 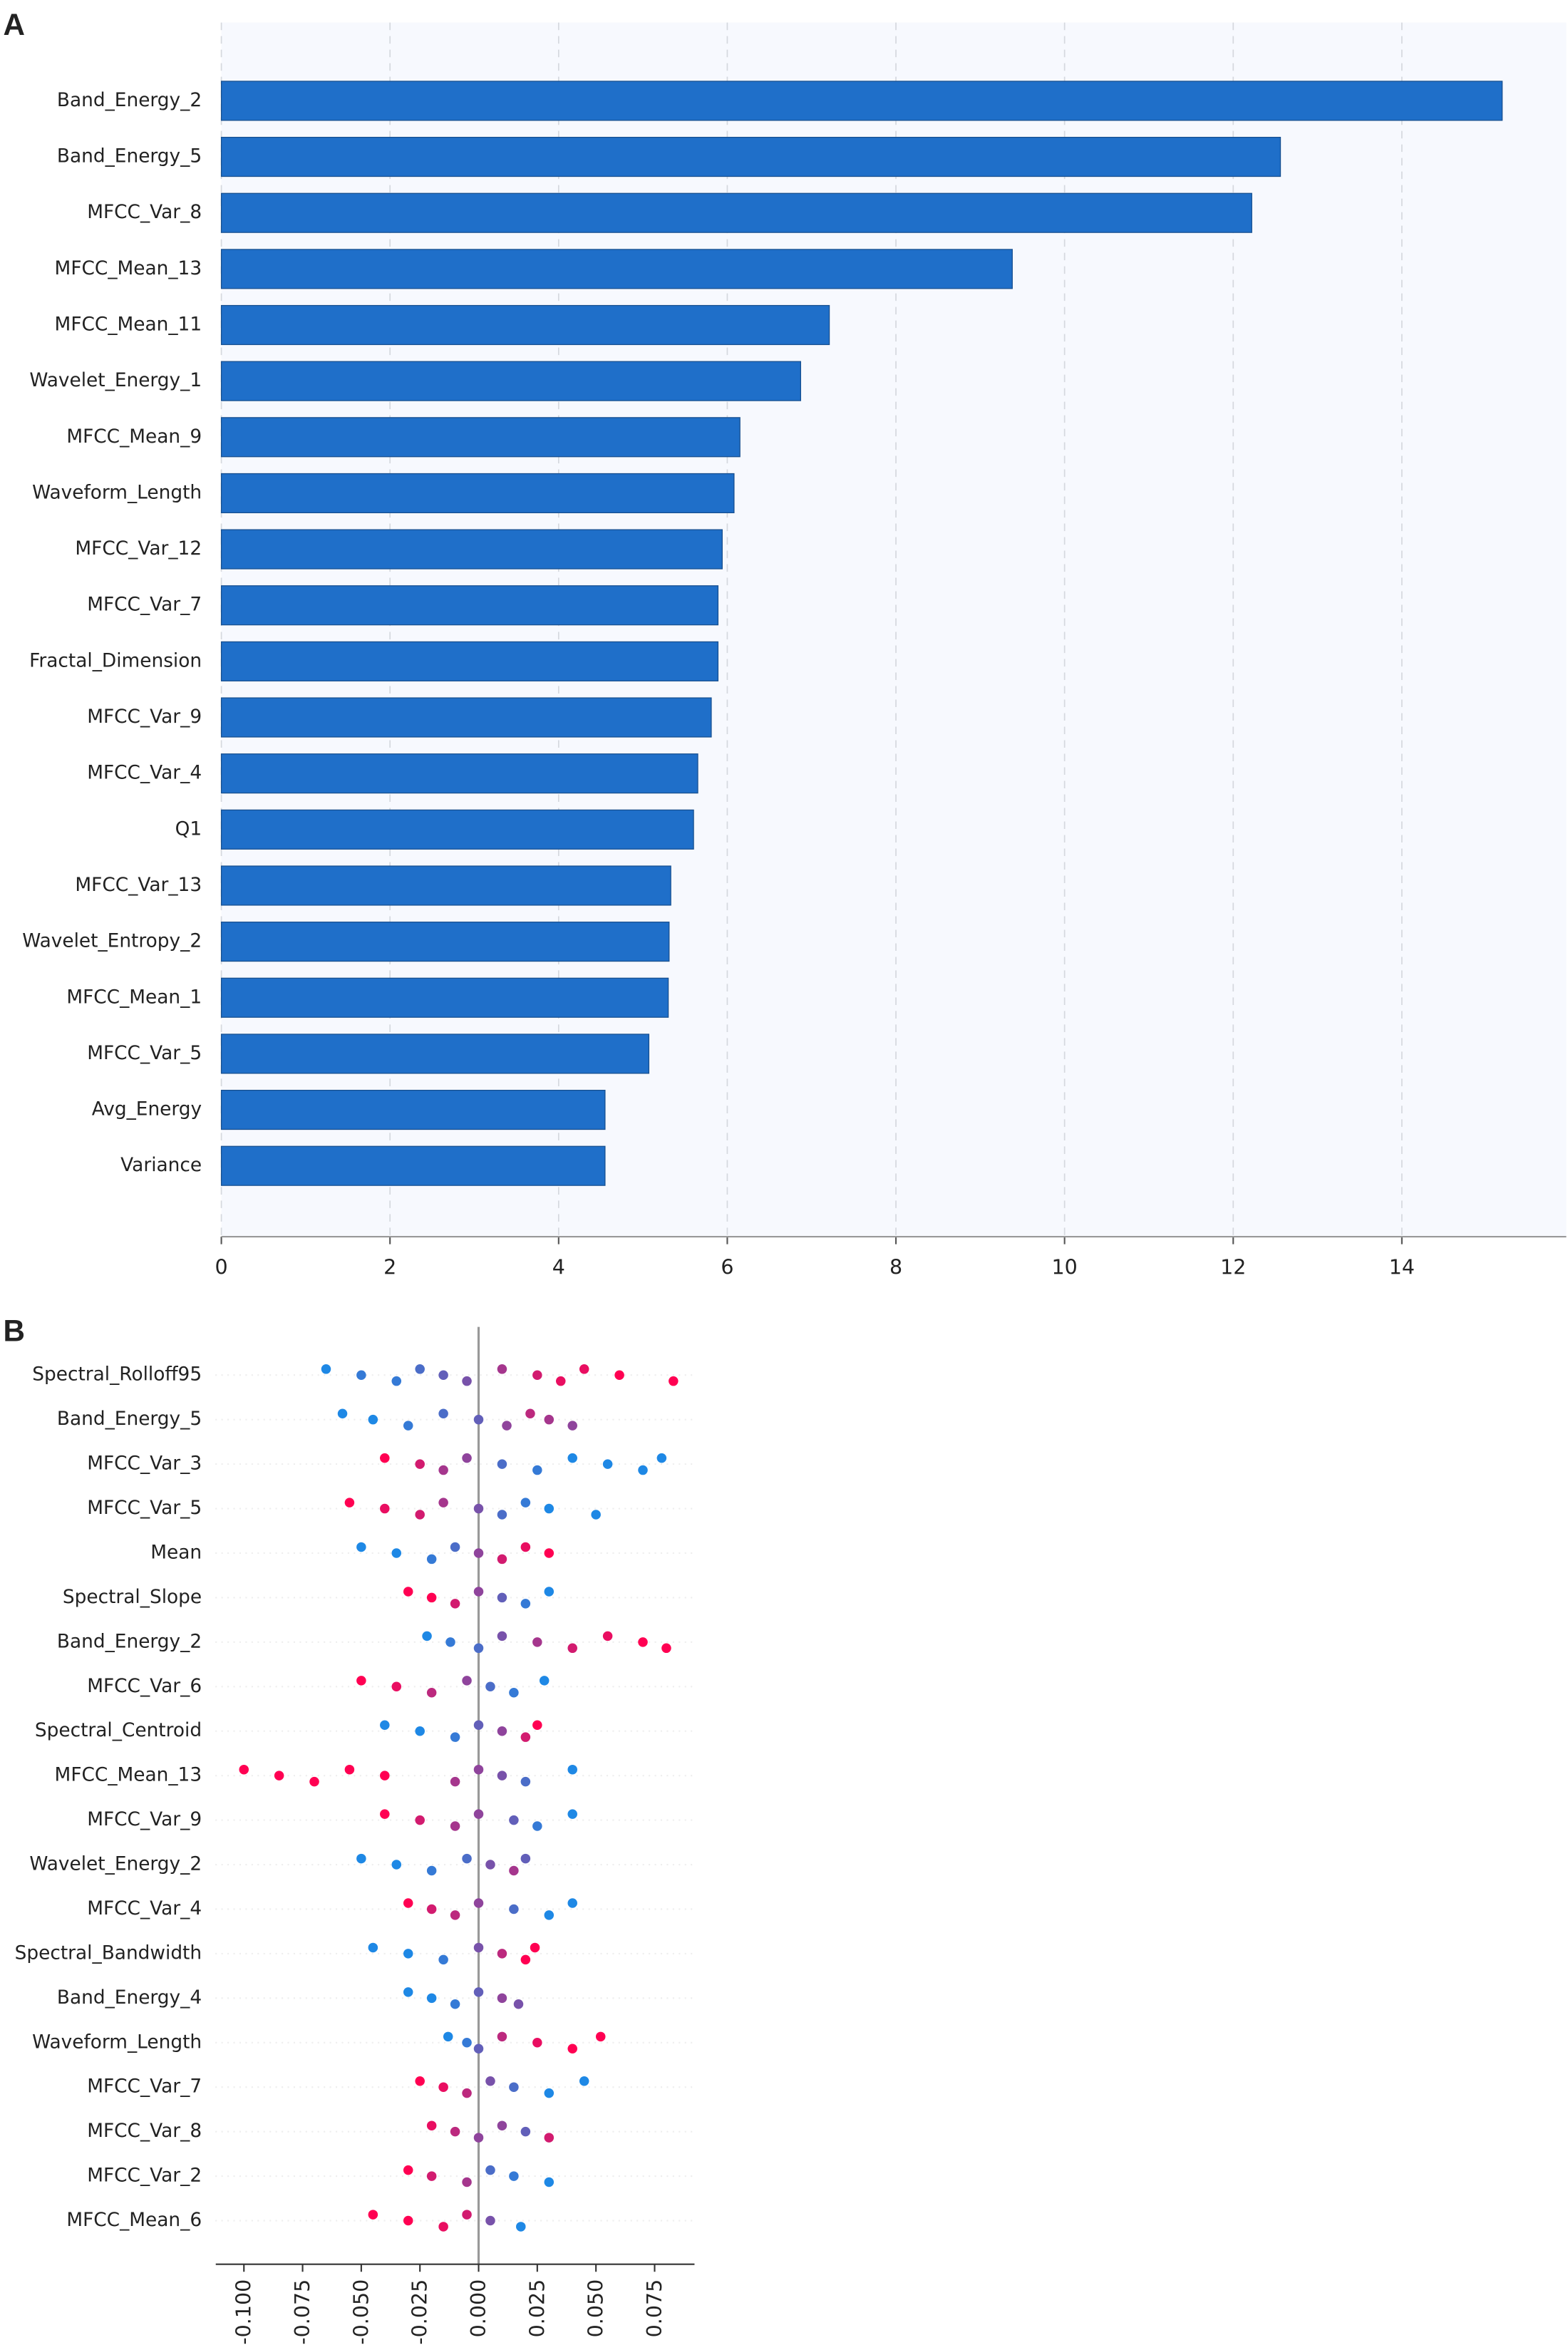 I want to click on y-tick-label: MFCC_Var_3, so click(x=144, y=1464).